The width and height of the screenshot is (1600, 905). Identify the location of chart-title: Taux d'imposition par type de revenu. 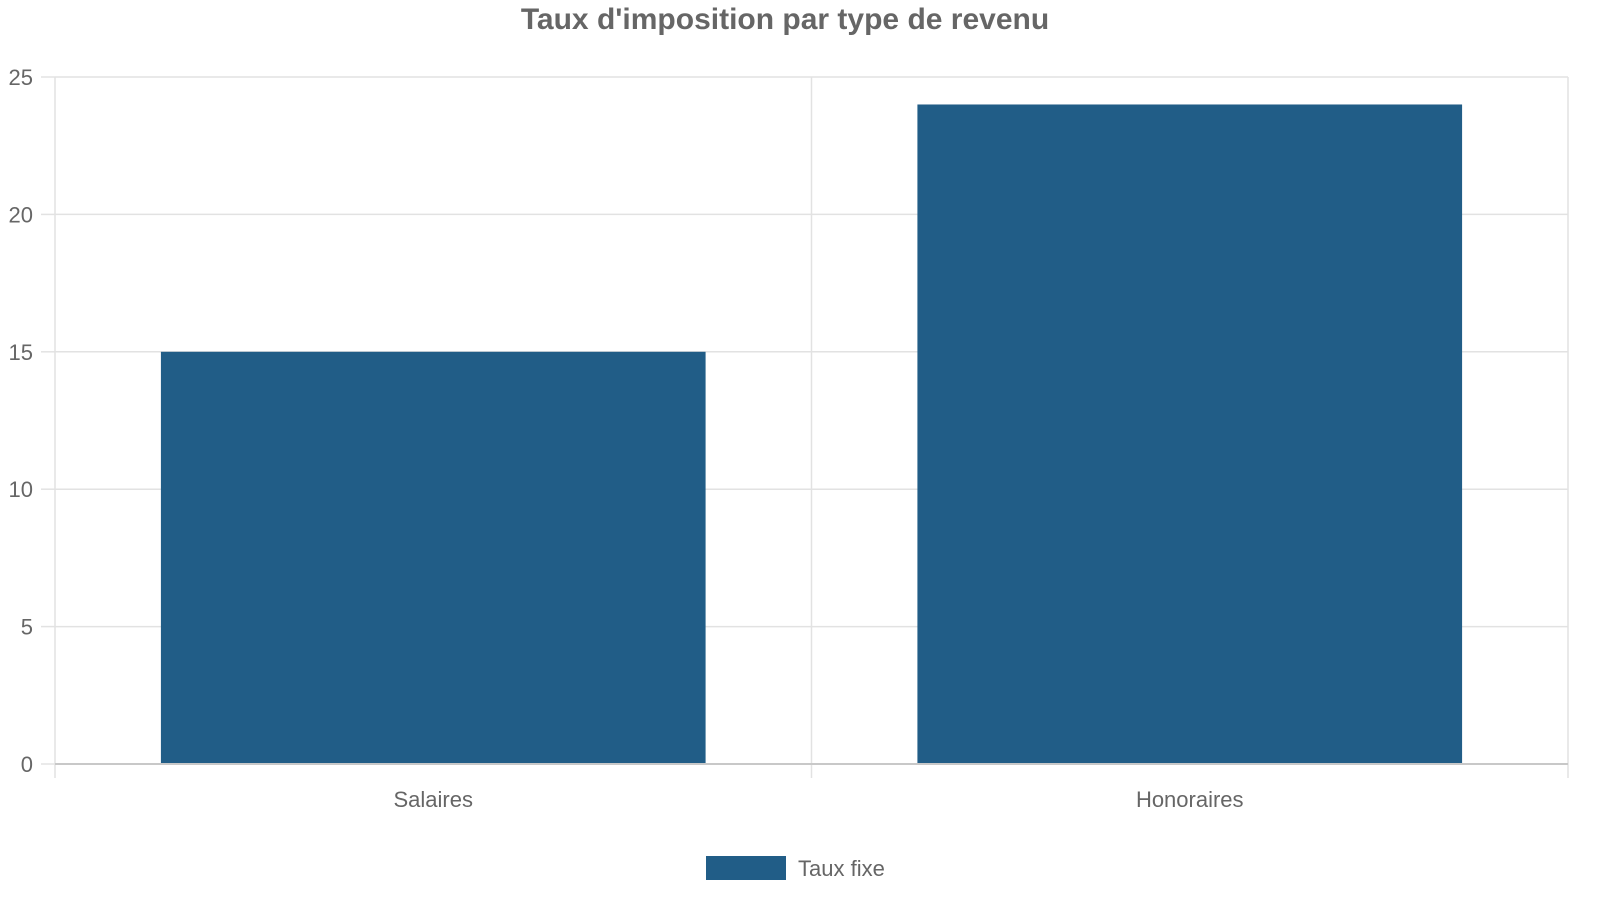
(785, 19).